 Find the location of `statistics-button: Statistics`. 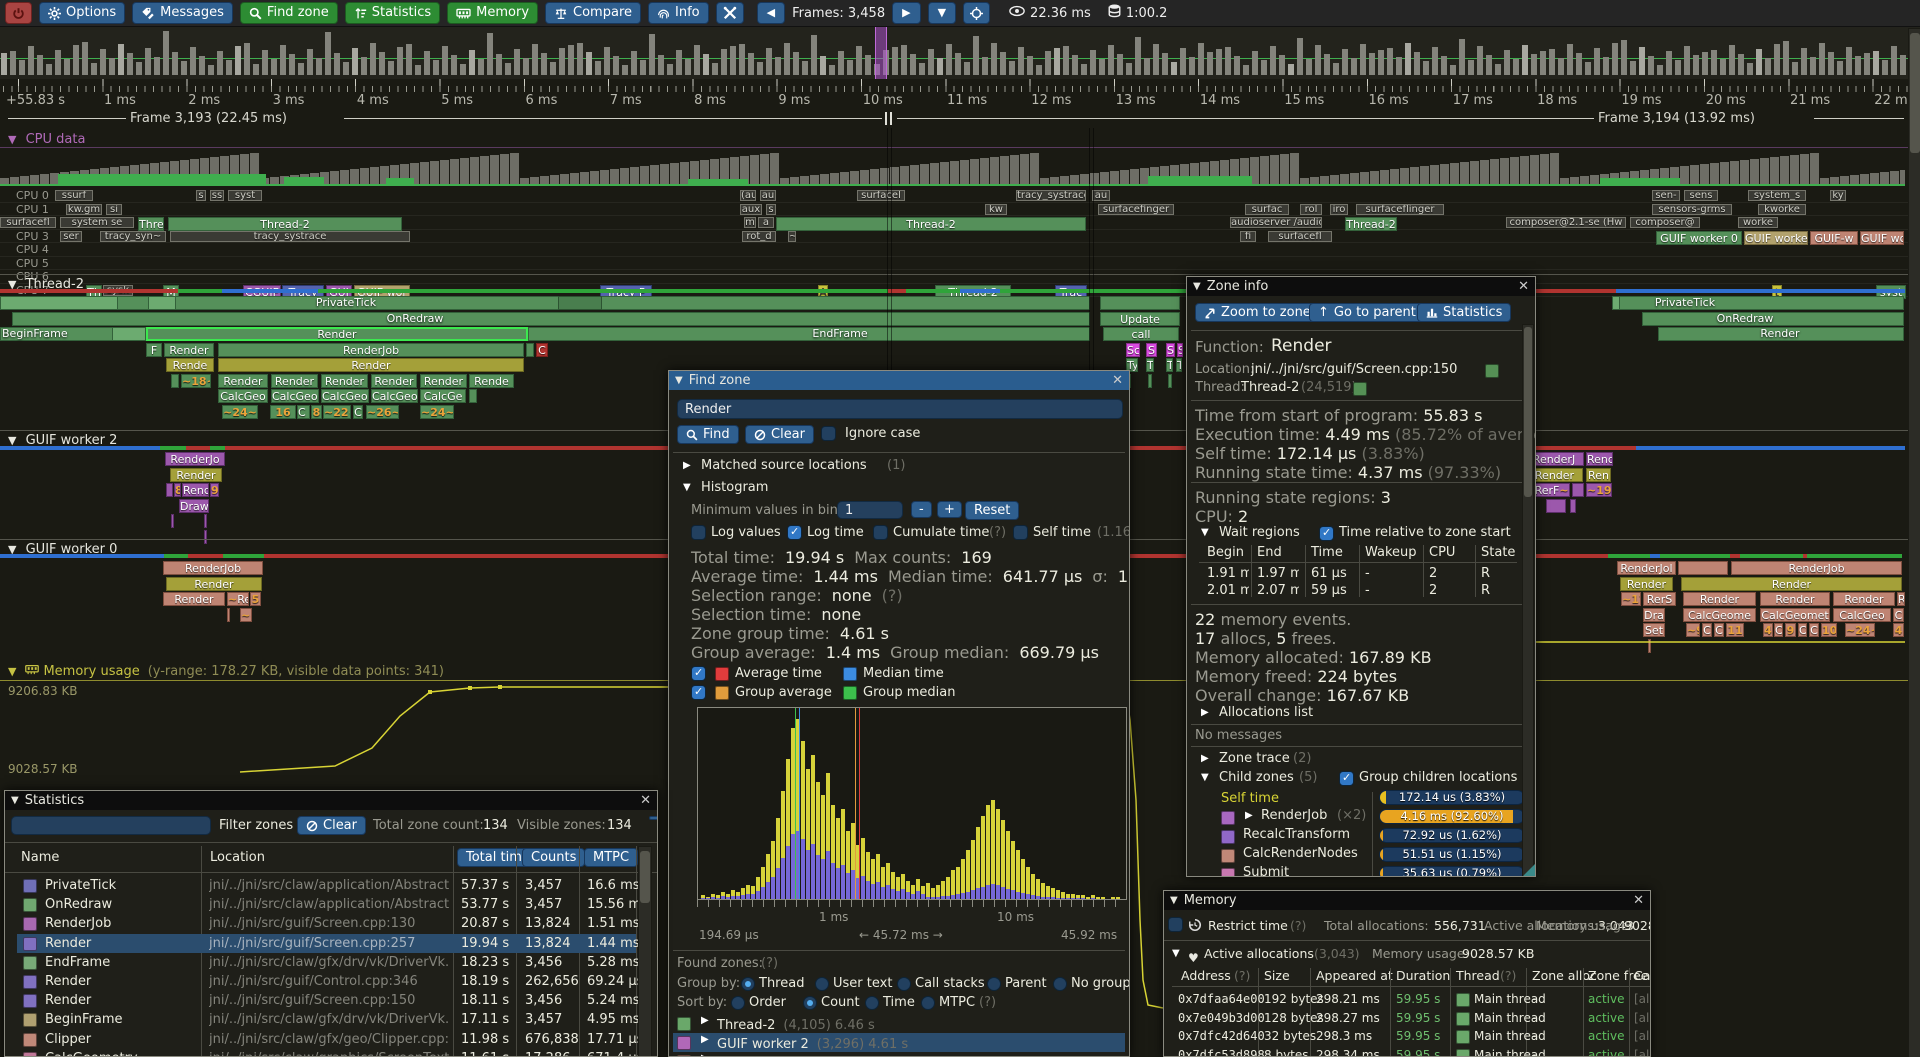

statistics-button: Statistics is located at coordinates (392, 13).